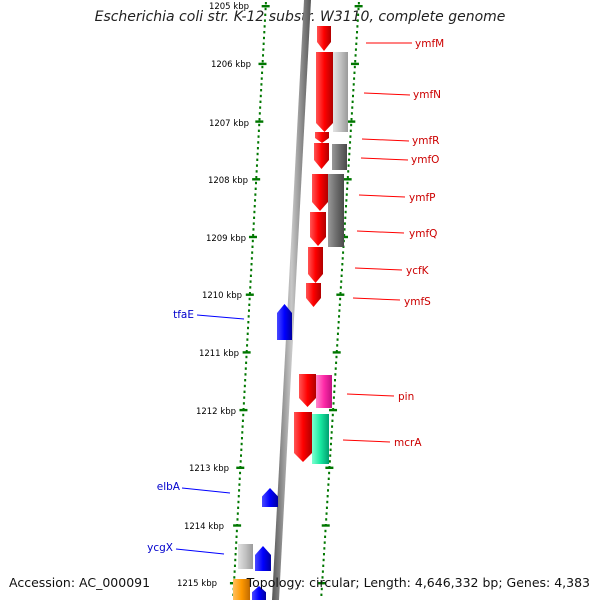 The image size is (600, 600). What do you see at coordinates (427, 95) in the screenshot?
I see `gene-label-ymfN: ymfN` at bounding box center [427, 95].